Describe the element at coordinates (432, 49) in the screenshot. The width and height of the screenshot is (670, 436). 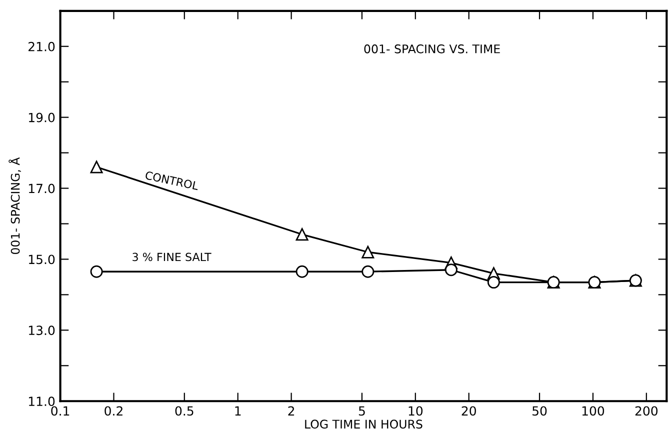
I see `text: 001- SPACING VS. TIME` at that location.